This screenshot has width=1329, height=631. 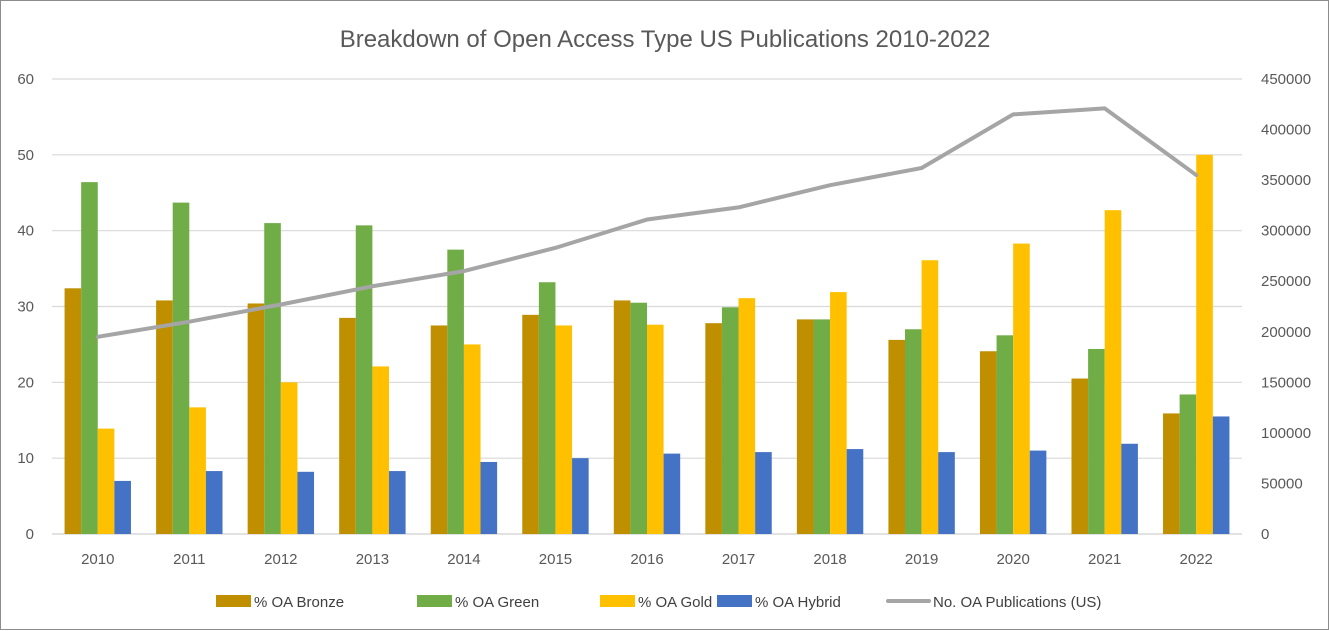 I want to click on bar-green-2015, so click(x=547, y=408).